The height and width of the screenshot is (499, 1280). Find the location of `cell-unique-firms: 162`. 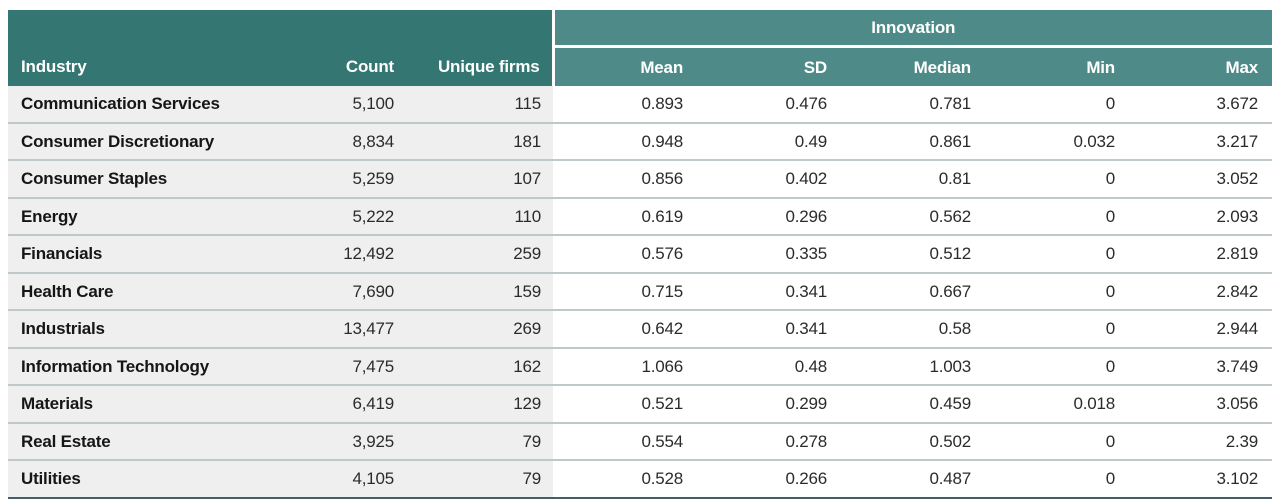

cell-unique-firms: 162 is located at coordinates (479, 366).